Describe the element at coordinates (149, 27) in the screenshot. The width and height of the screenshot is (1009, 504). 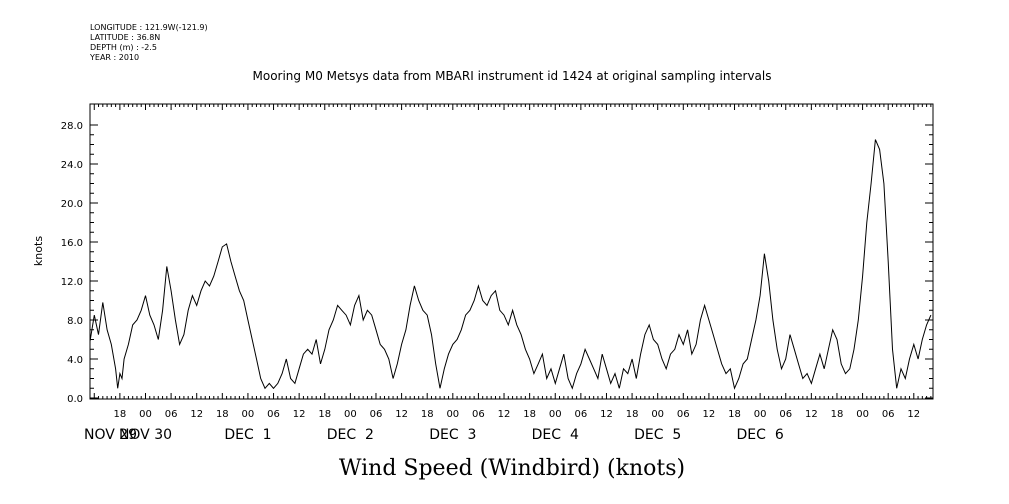
I see `longitude-text: LONGITUDE : 121.9W(-121.9)` at that location.